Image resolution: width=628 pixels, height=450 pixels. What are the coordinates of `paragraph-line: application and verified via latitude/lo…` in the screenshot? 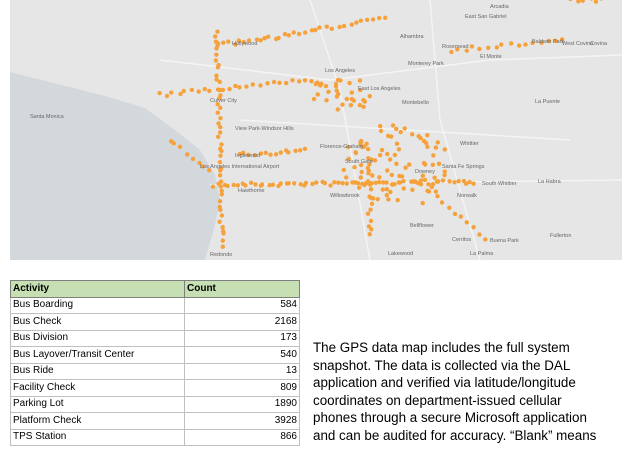 It's located at (444, 383).